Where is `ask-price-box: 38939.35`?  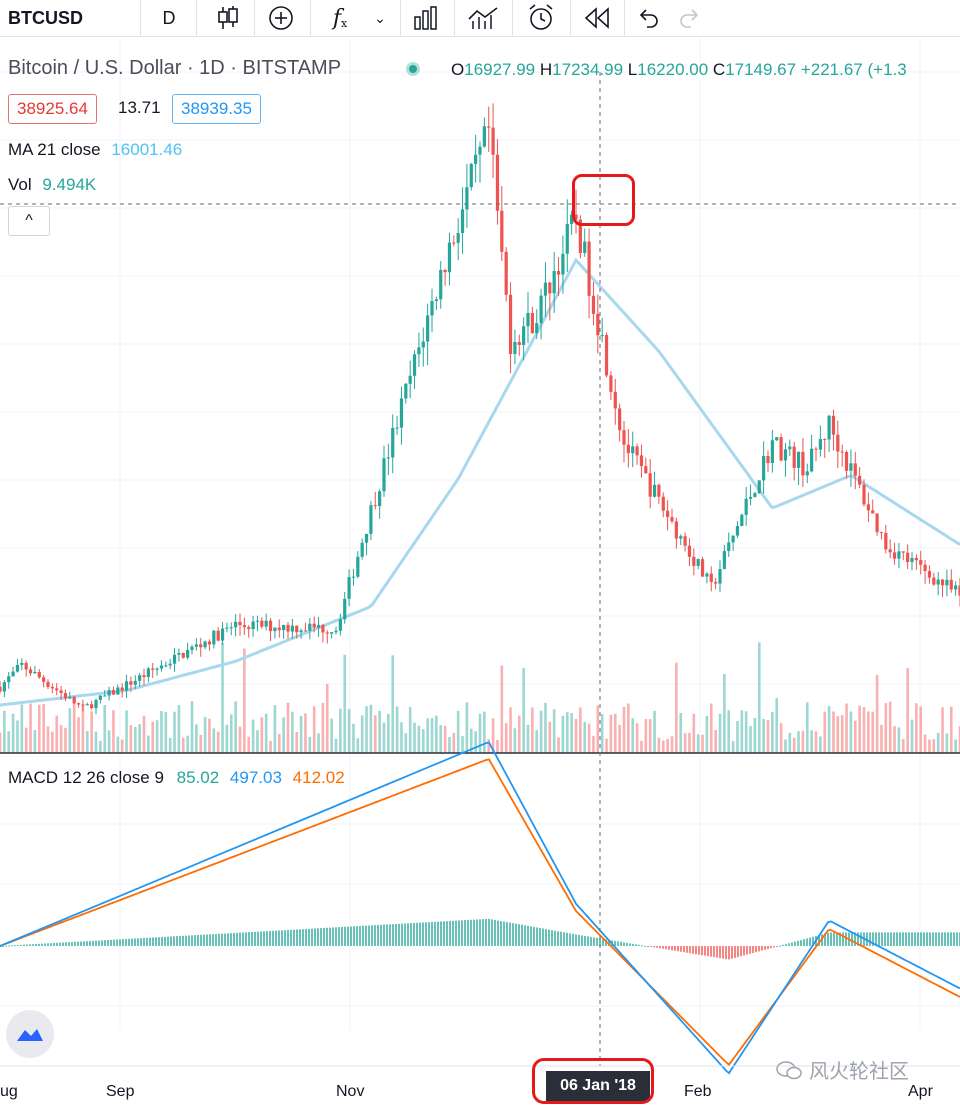 ask-price-box: 38939.35 is located at coordinates (216, 109).